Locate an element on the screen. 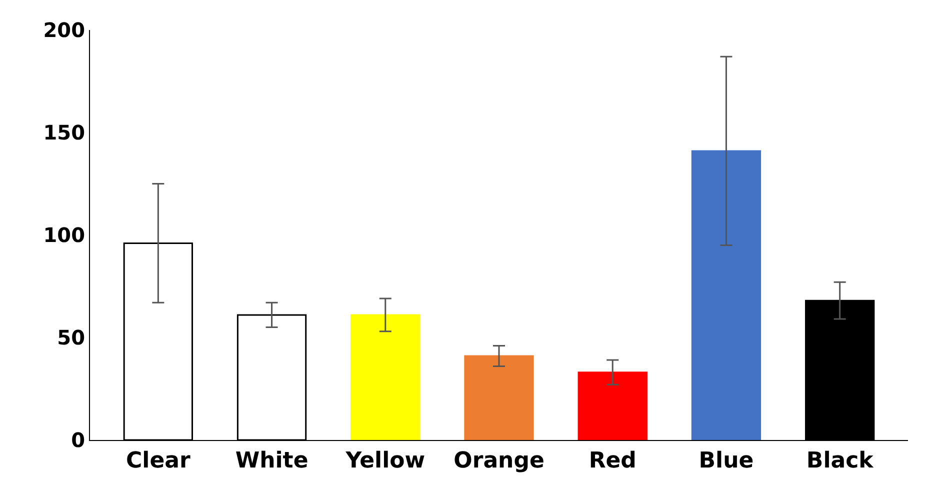 The height and width of the screenshot is (500, 928). y-tick-label: 50 is located at coordinates (71, 338).